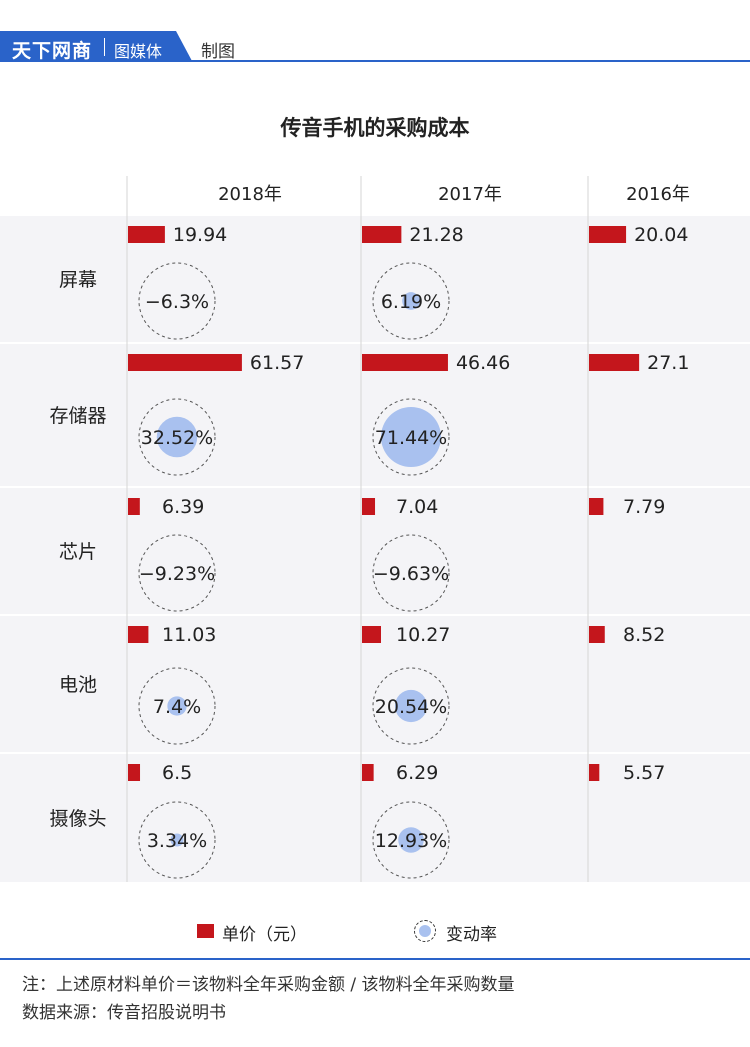 The image size is (750, 1047). I want to click on rate-value-label: 7.4%, so click(177, 707).